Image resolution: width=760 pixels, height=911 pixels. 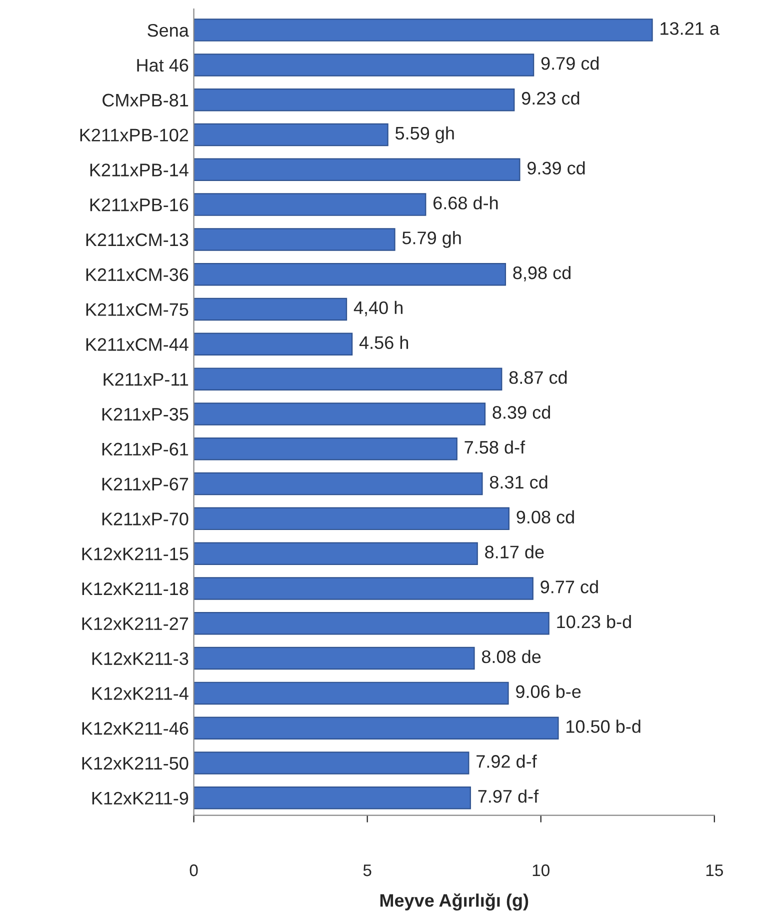 What do you see at coordinates (140, 693) in the screenshot?
I see `y-tick-label: K12xK211-4` at bounding box center [140, 693].